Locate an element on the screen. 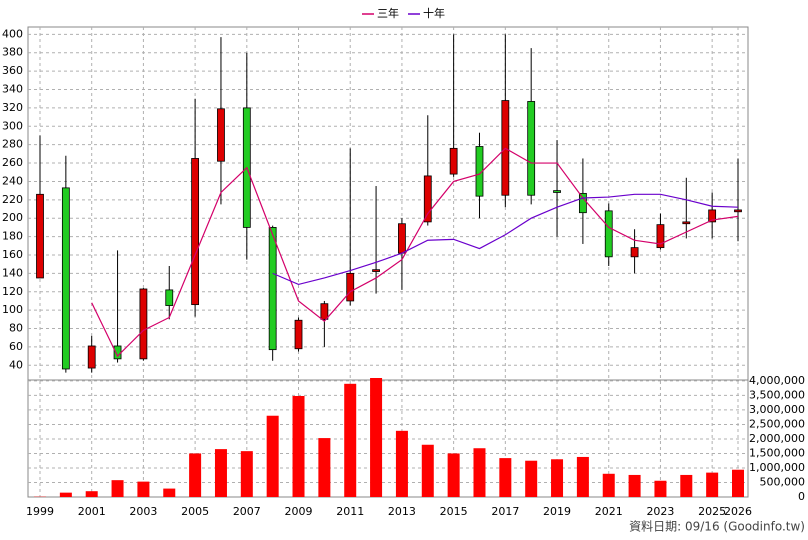 The height and width of the screenshot is (540, 808). y-tick-label: 80 is located at coordinates (16, 328).